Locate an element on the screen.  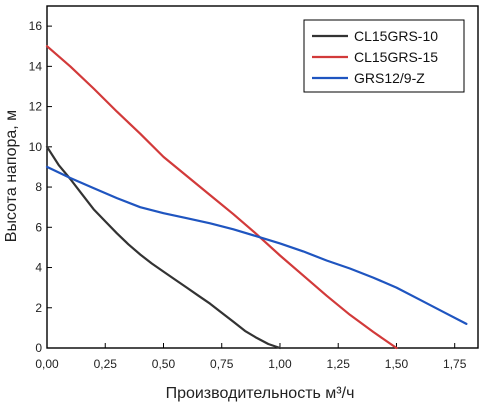
legend-label: CL15GRS-10 is located at coordinates (396, 36).